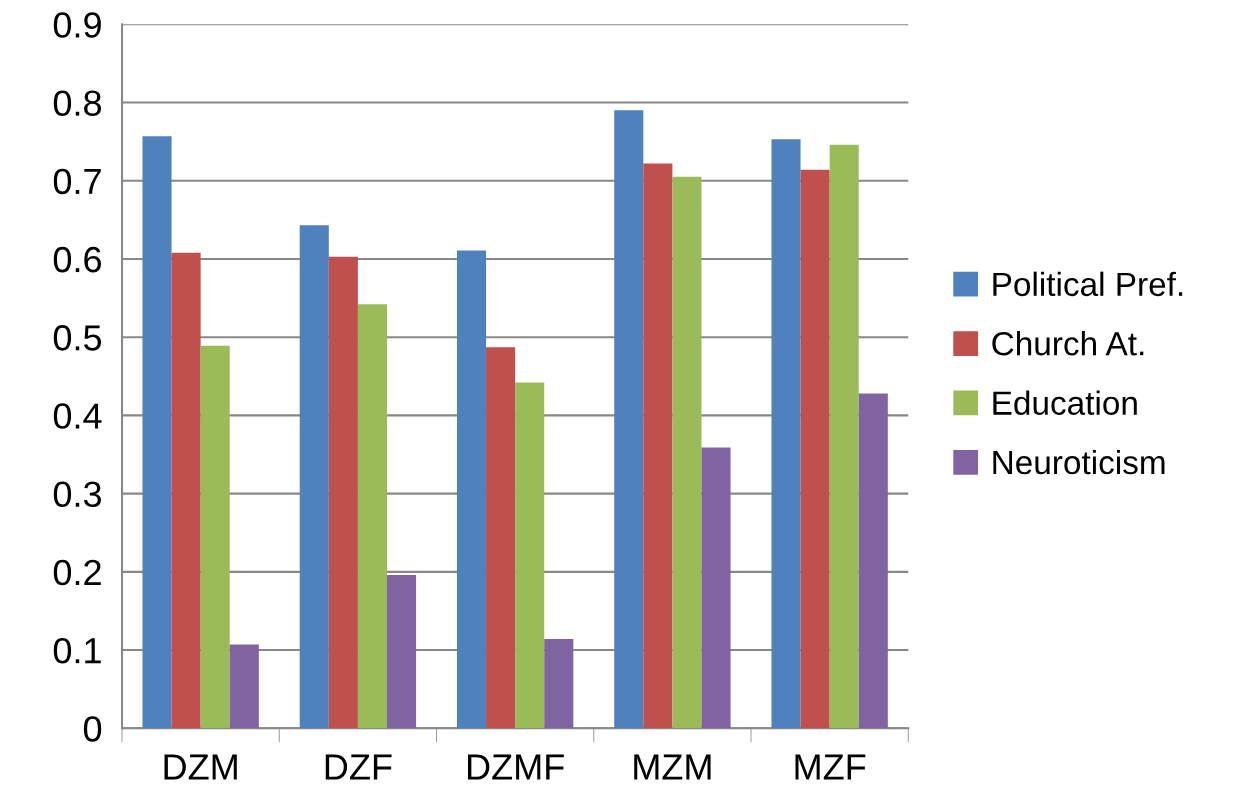 This screenshot has height=811, width=1258. What do you see at coordinates (515, 767) in the screenshot?
I see `x-tick-label: DZMF` at bounding box center [515, 767].